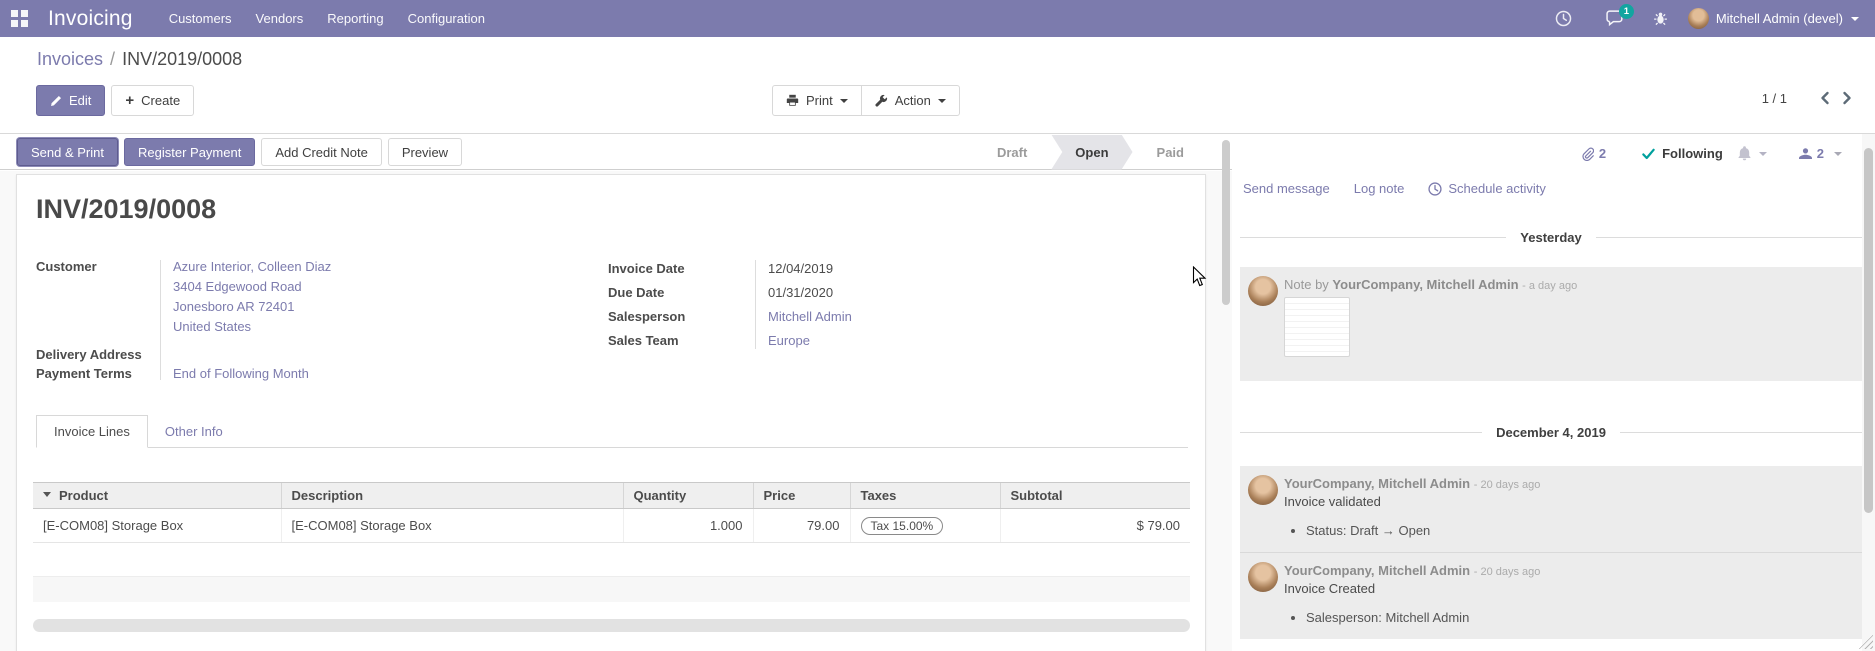  Describe the element at coordinates (1094, 525) in the screenshot. I see `cell-subtotal: $ 79.00` at that location.